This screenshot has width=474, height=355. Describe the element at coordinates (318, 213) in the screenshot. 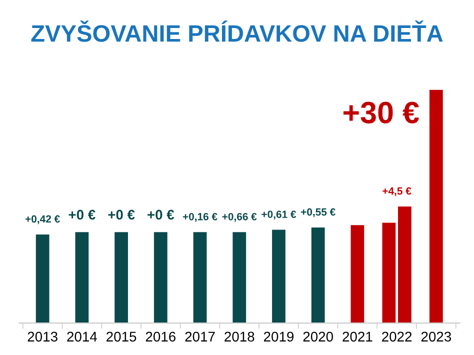

I see `annotation: +0,55 €` at that location.